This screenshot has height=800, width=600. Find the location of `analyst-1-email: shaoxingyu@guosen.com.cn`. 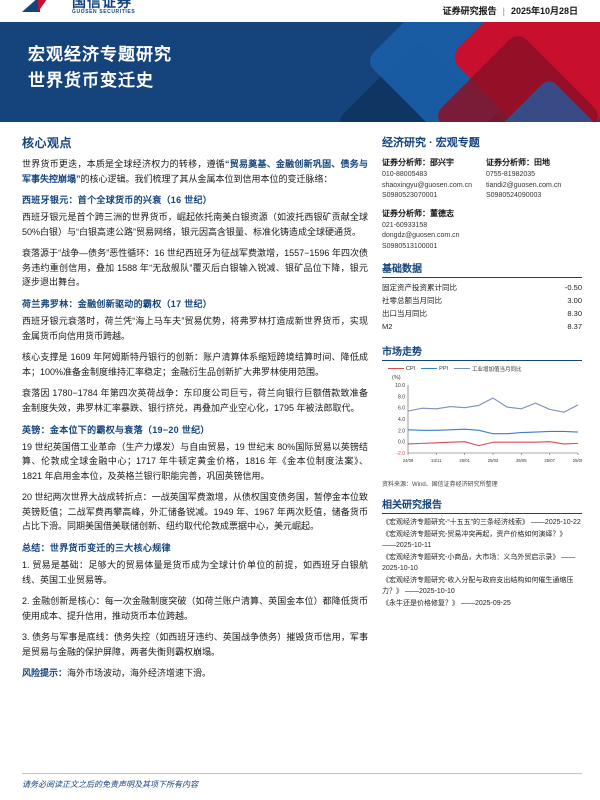

analyst-1-email: shaoxingyu@guosen.com.cn is located at coordinates (427, 185).